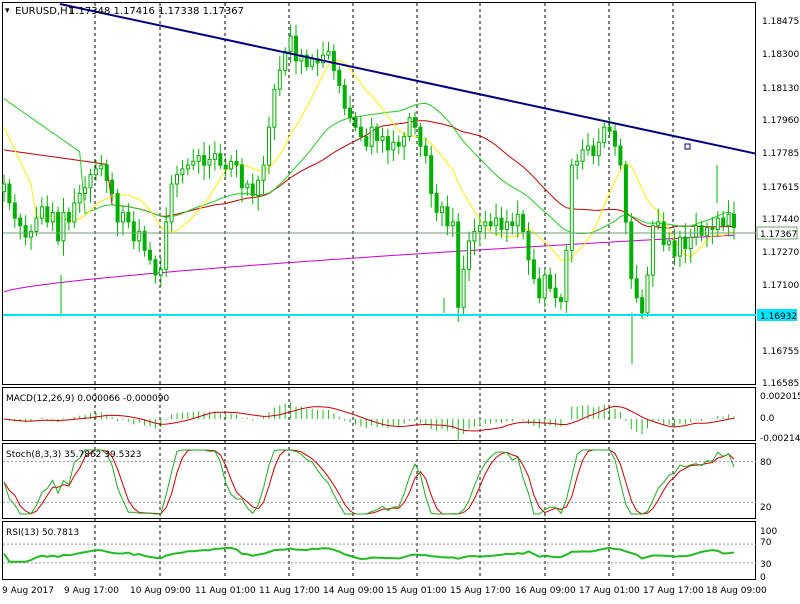  Describe the element at coordinates (766, 463) in the screenshot. I see `stoch-level-label: 80` at that location.